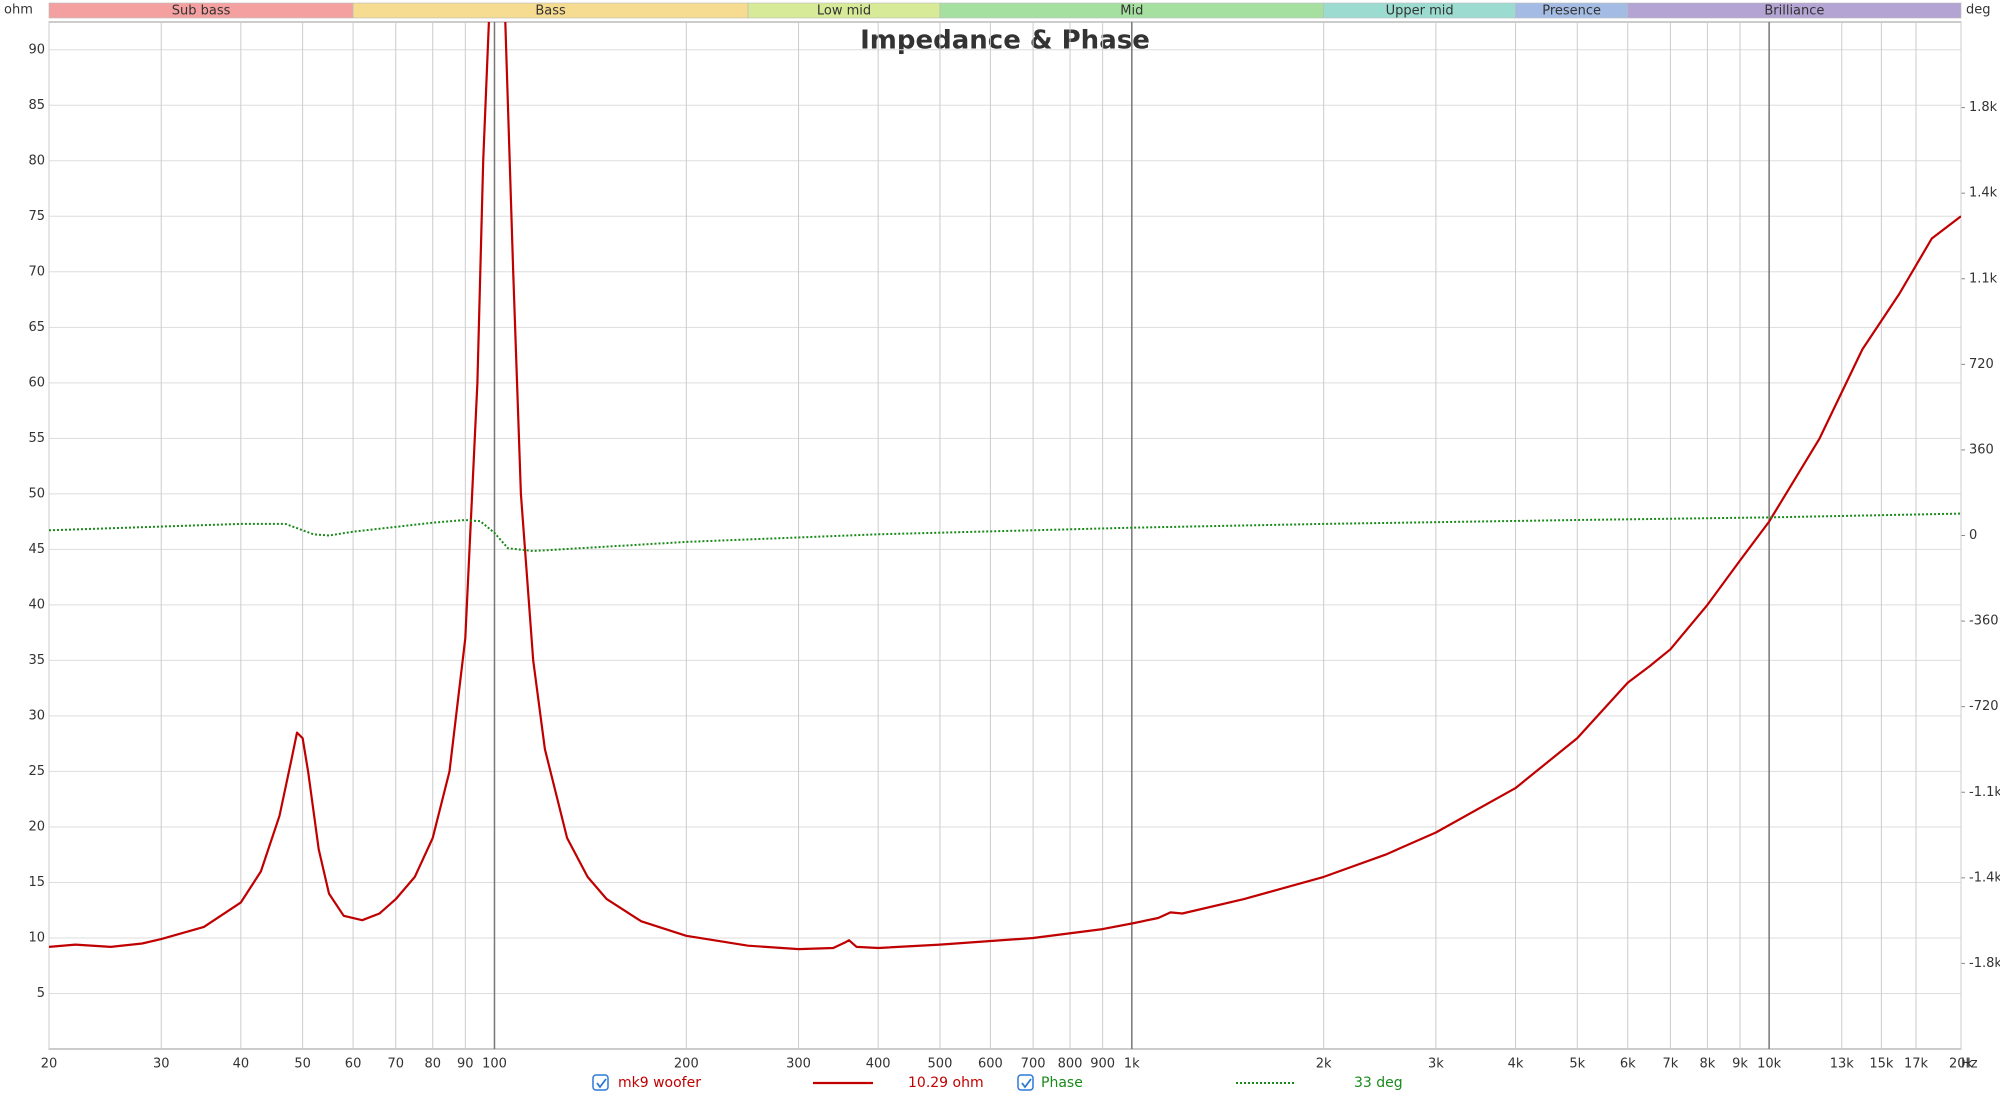 The width and height of the screenshot is (2000, 1093). I want to click on band-label: Presence, so click(1571, 11).